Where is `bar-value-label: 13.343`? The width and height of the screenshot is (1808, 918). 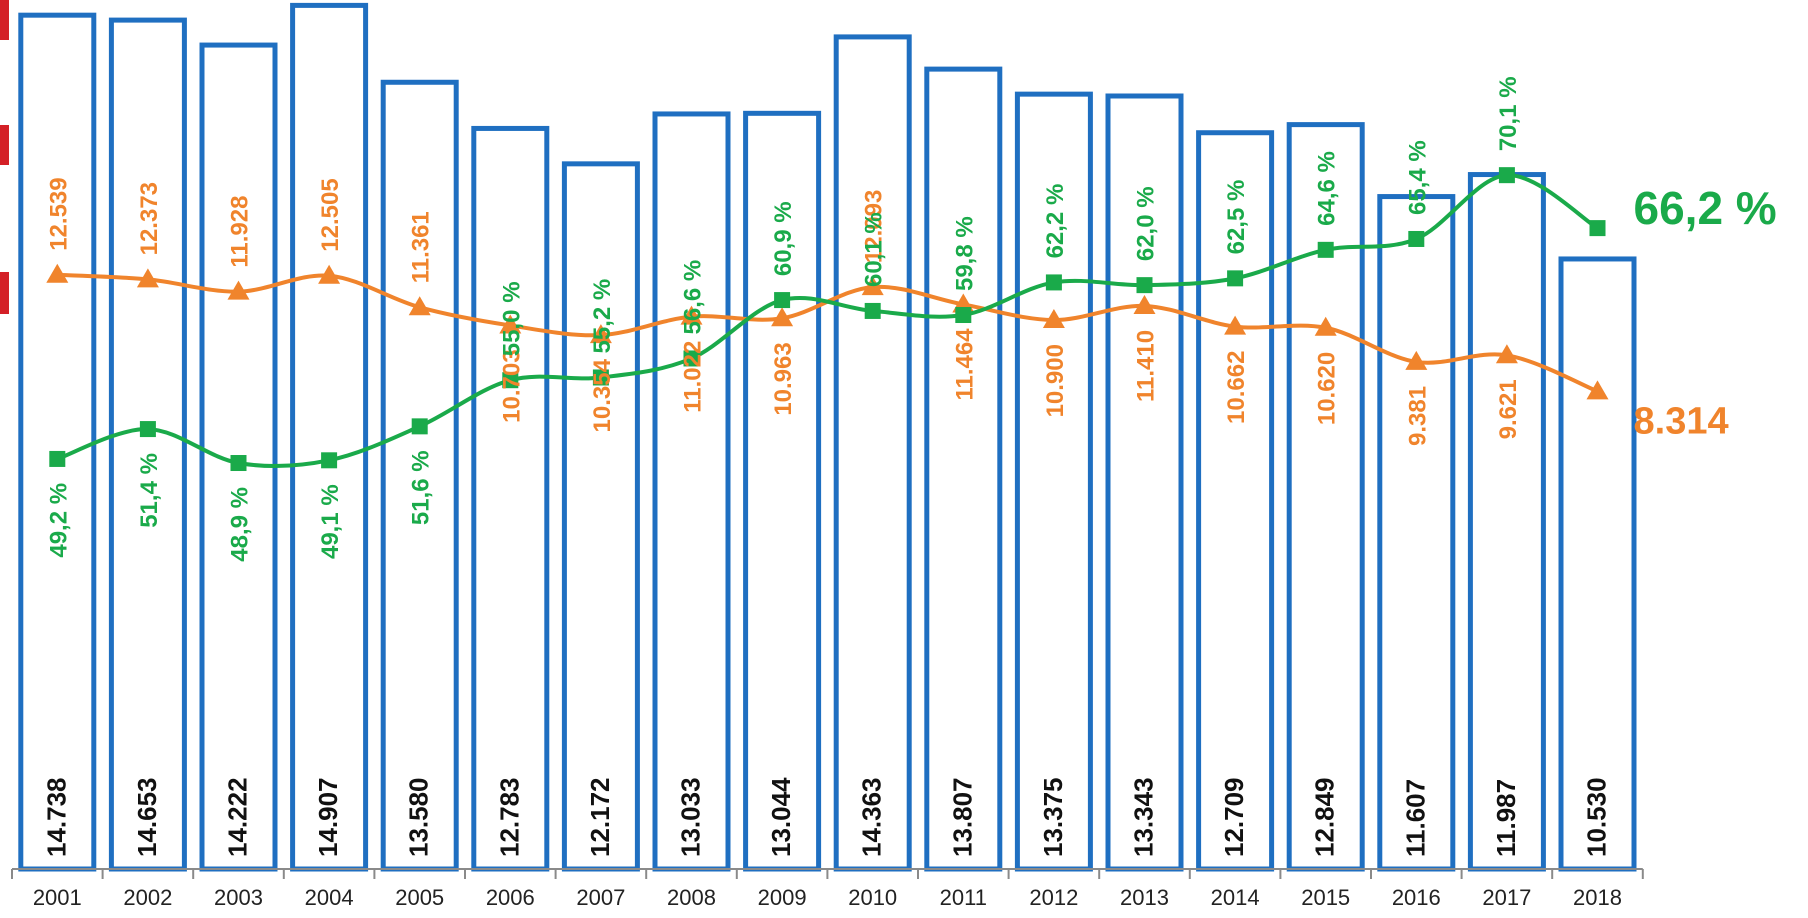
bar-value-label: 13.343 is located at coordinates (1144, 817).